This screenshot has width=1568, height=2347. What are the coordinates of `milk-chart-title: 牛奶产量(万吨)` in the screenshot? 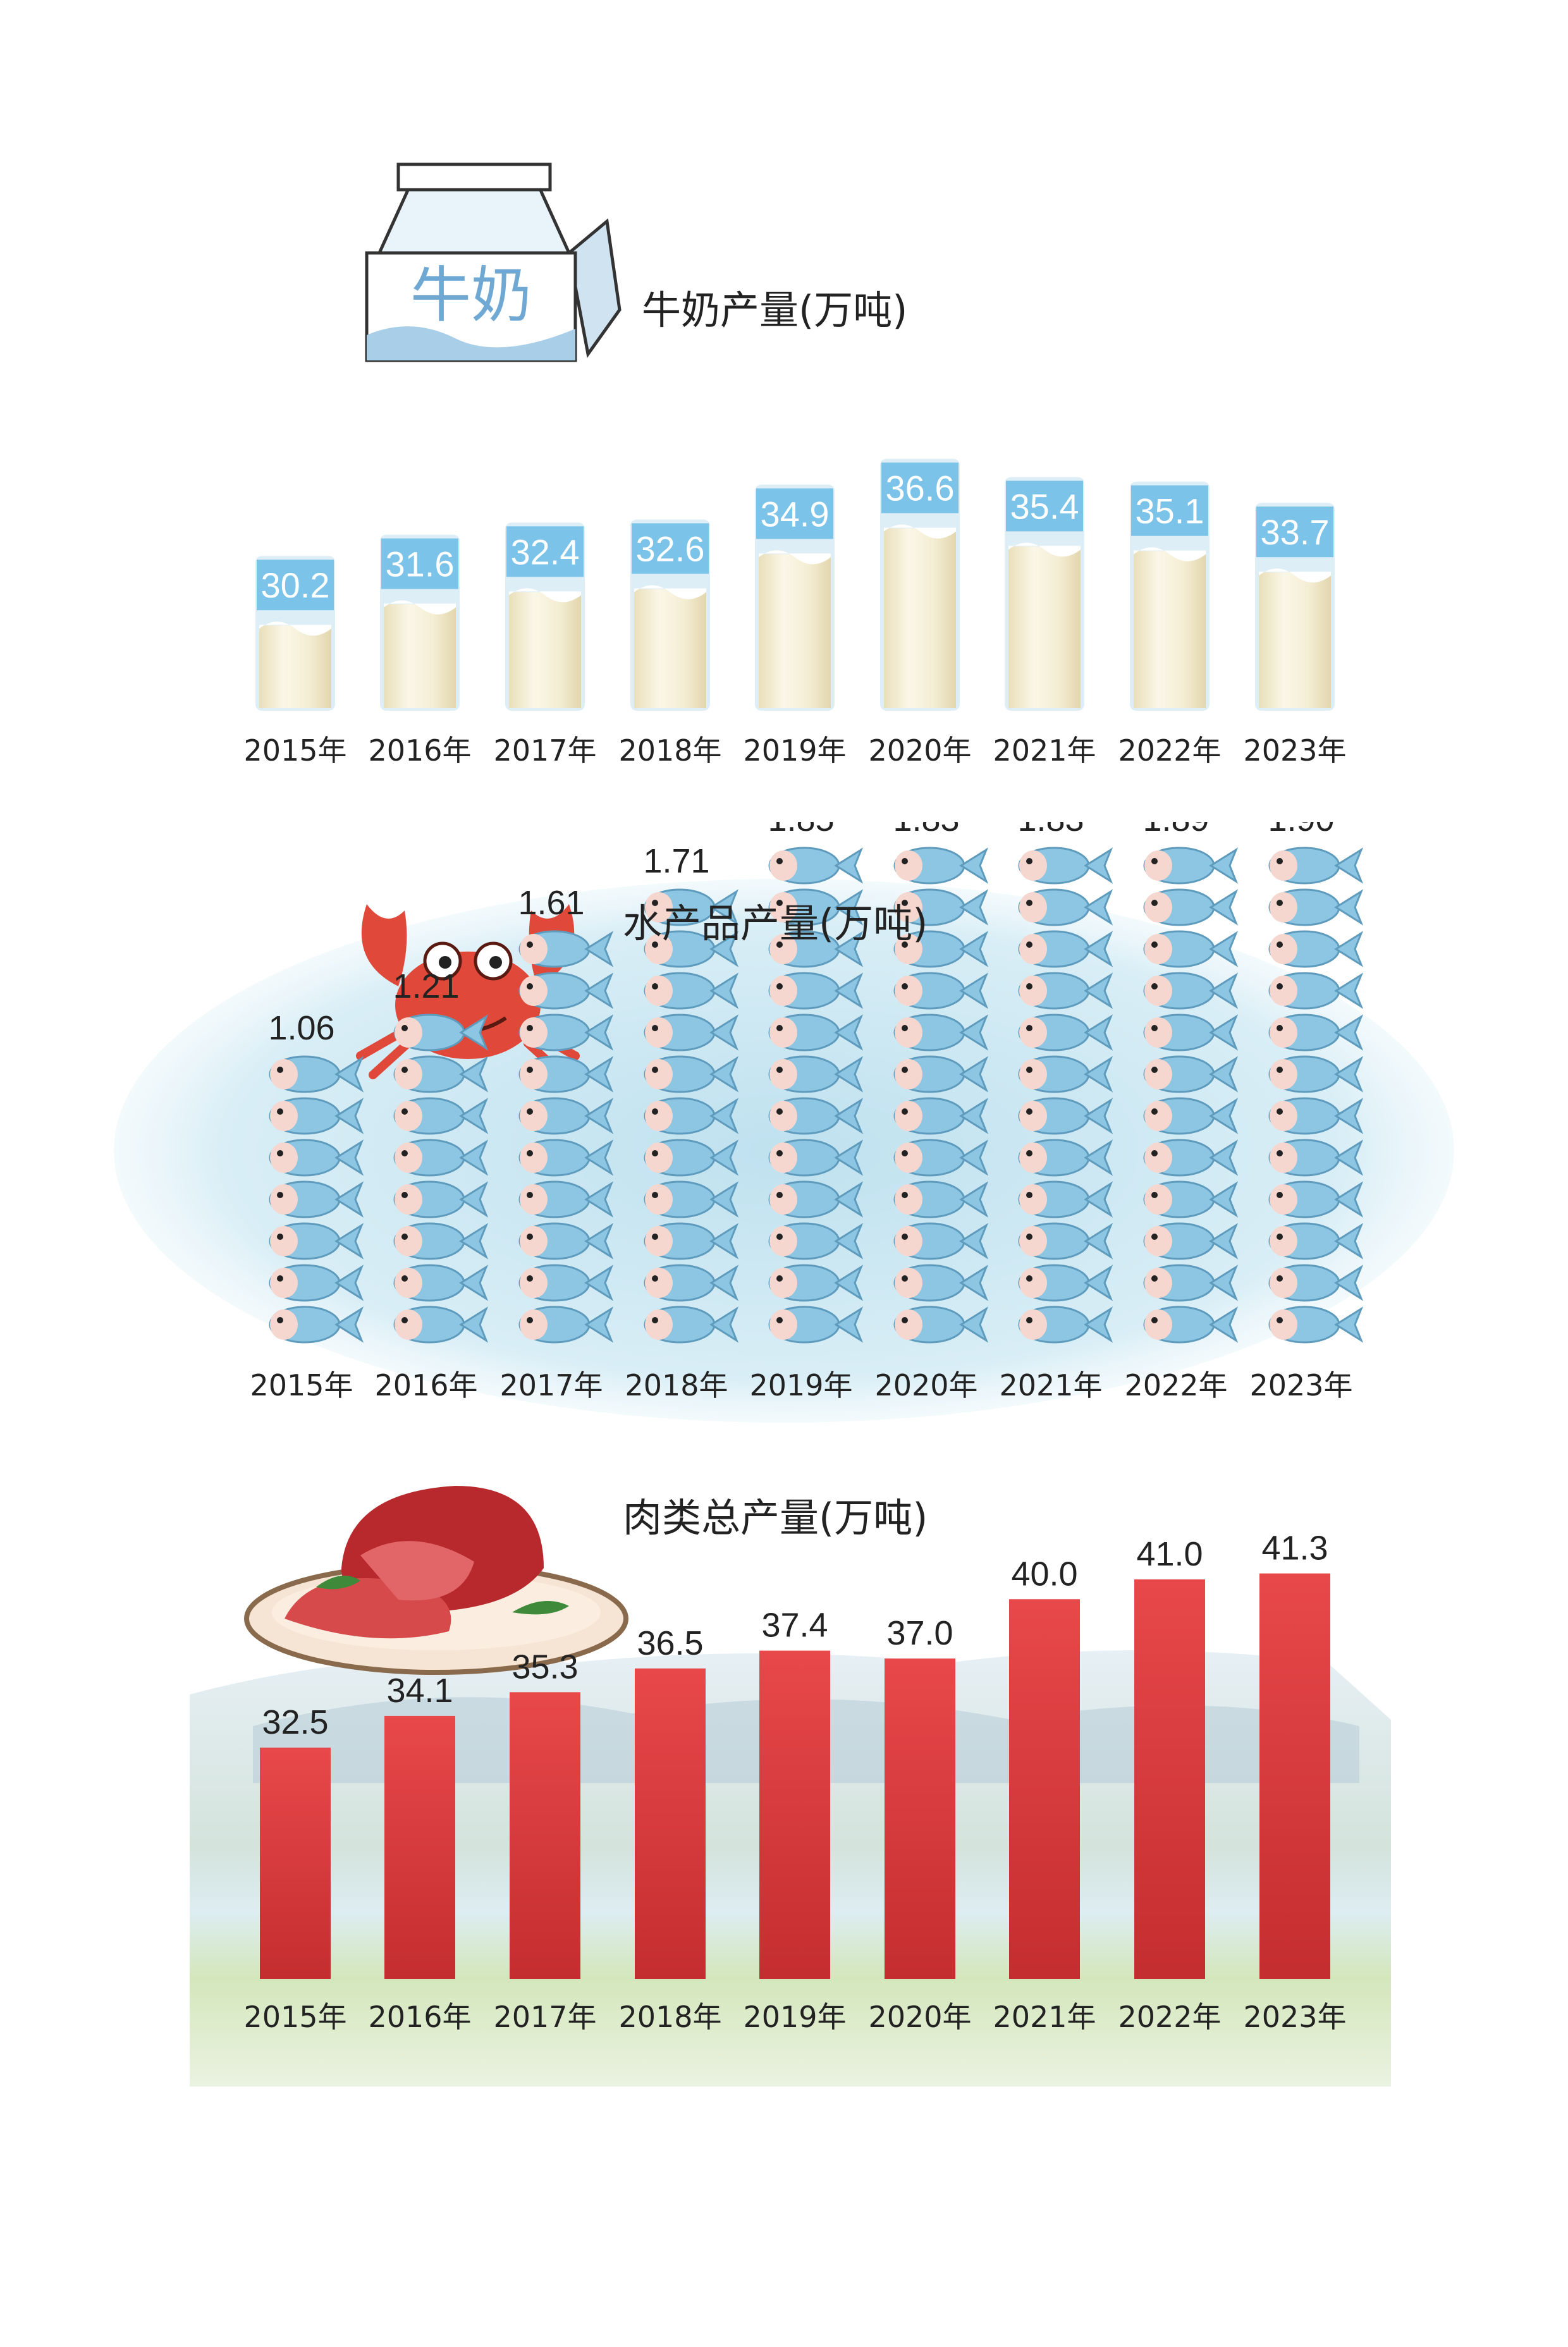 It's located at (775, 310).